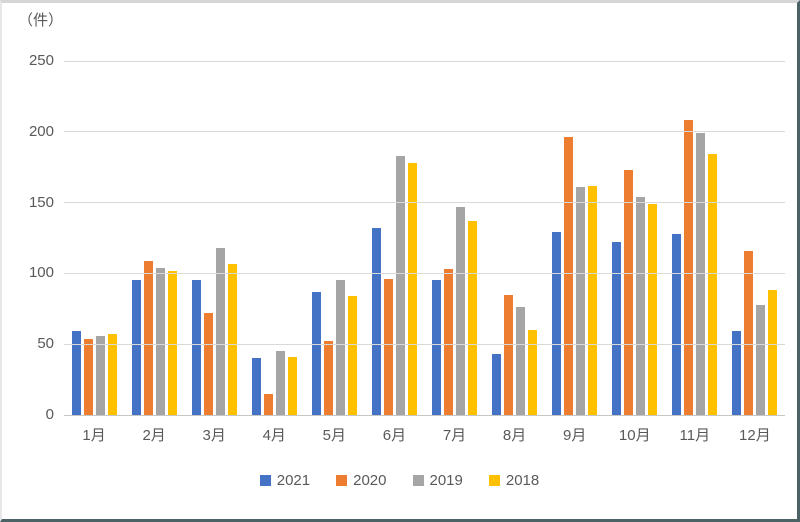 The width and height of the screenshot is (800, 522). Describe the element at coordinates (232, 339) in the screenshot. I see `bar-2018-3月` at that location.